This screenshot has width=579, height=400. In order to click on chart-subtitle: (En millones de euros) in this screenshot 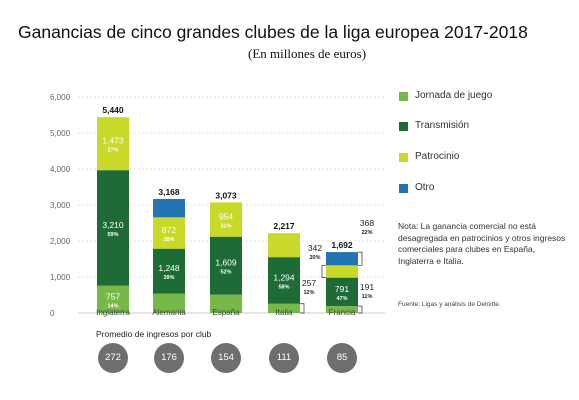, I will do `click(307, 53)`.